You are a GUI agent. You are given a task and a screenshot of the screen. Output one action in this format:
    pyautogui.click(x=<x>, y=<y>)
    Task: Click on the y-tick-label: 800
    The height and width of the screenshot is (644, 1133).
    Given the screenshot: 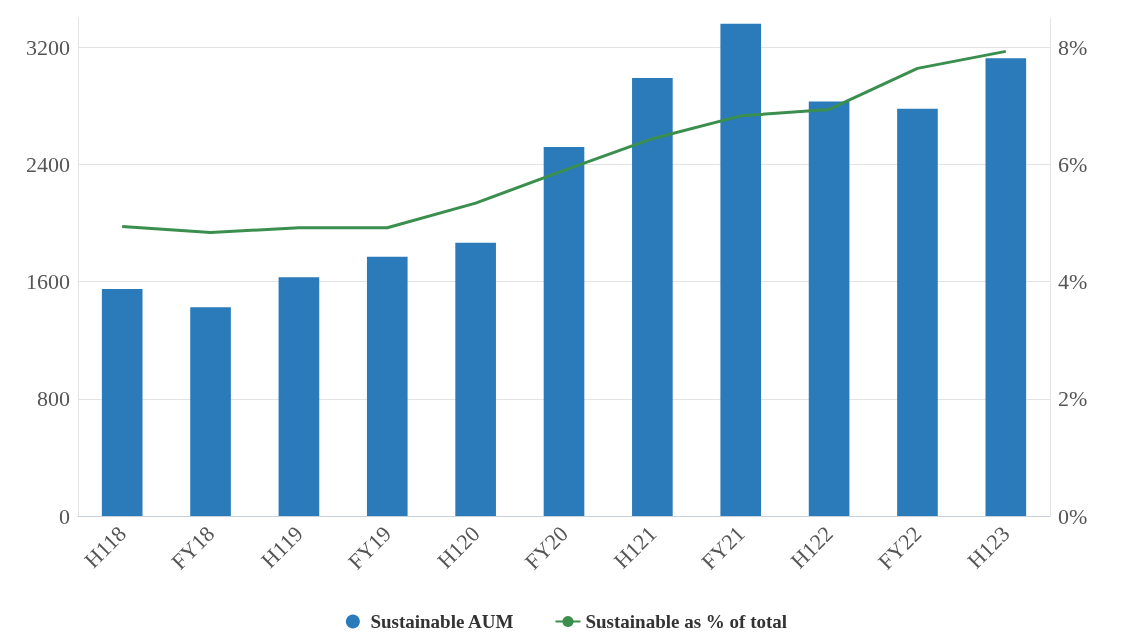 What is the action you would take?
    pyautogui.click(x=53, y=399)
    